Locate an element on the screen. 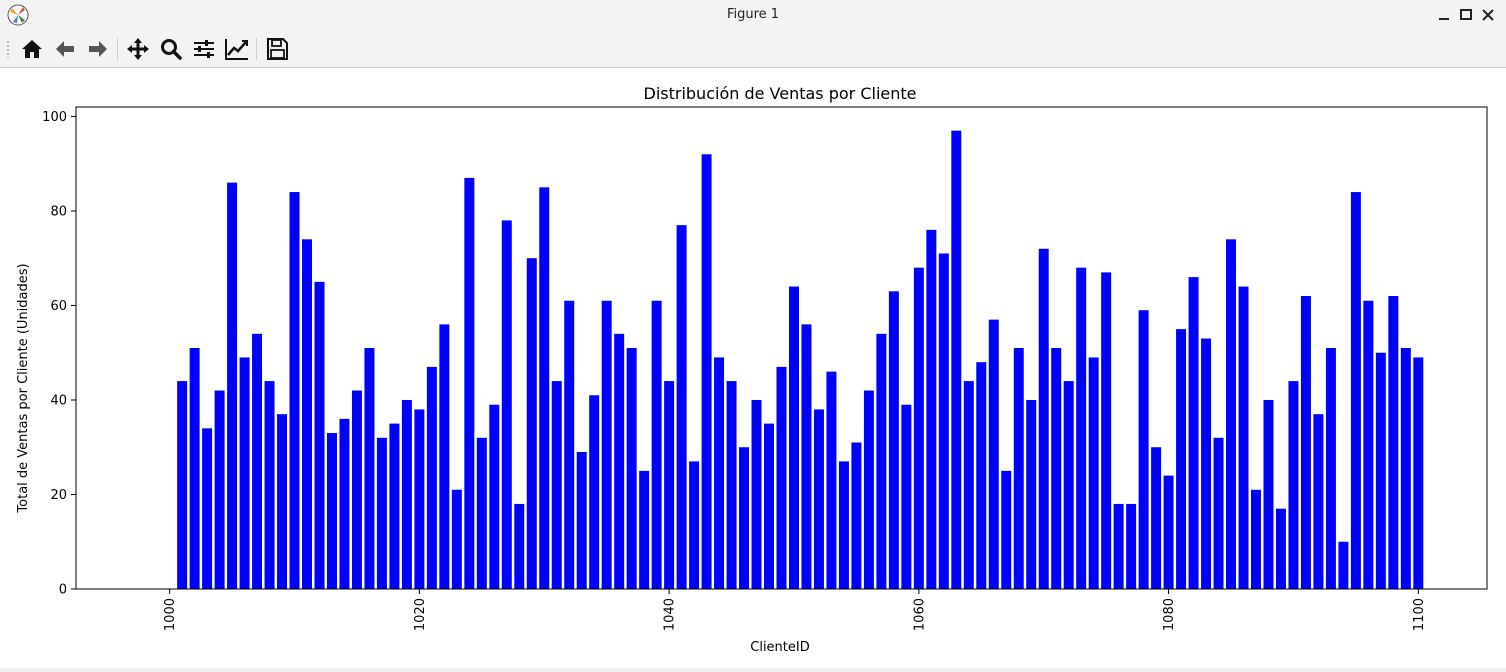  toolbar-grip is located at coordinates (8, 49).